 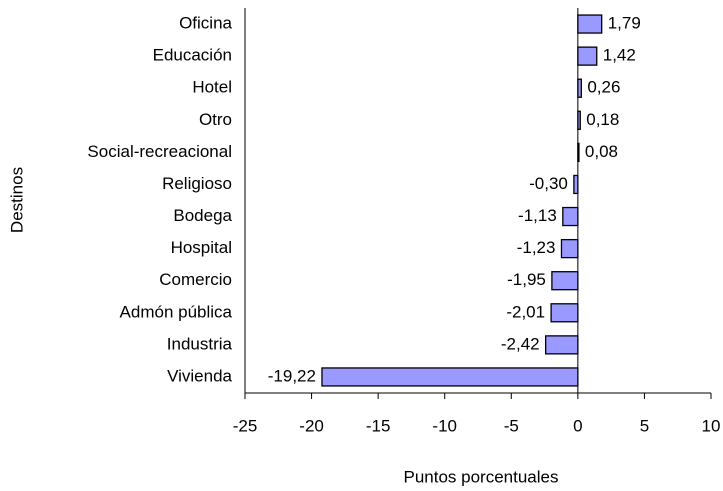 I want to click on category-label: Educación, so click(x=192, y=55).